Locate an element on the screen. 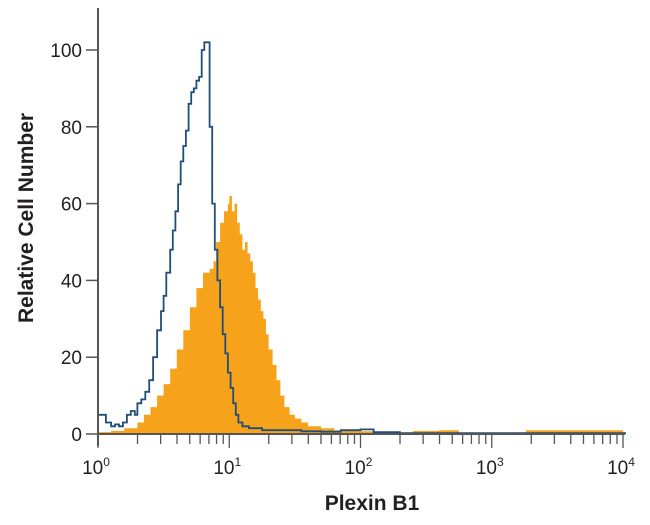 The height and width of the screenshot is (525, 650). x-tick-label: 10⁴ is located at coordinates (621, 467).